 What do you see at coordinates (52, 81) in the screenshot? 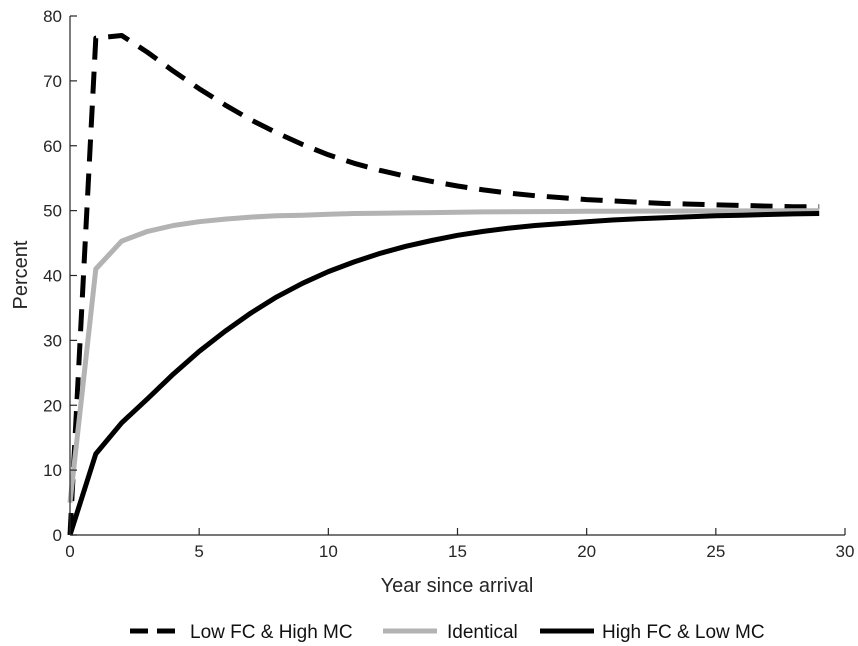
I see `y-tick-label: 70` at bounding box center [52, 81].